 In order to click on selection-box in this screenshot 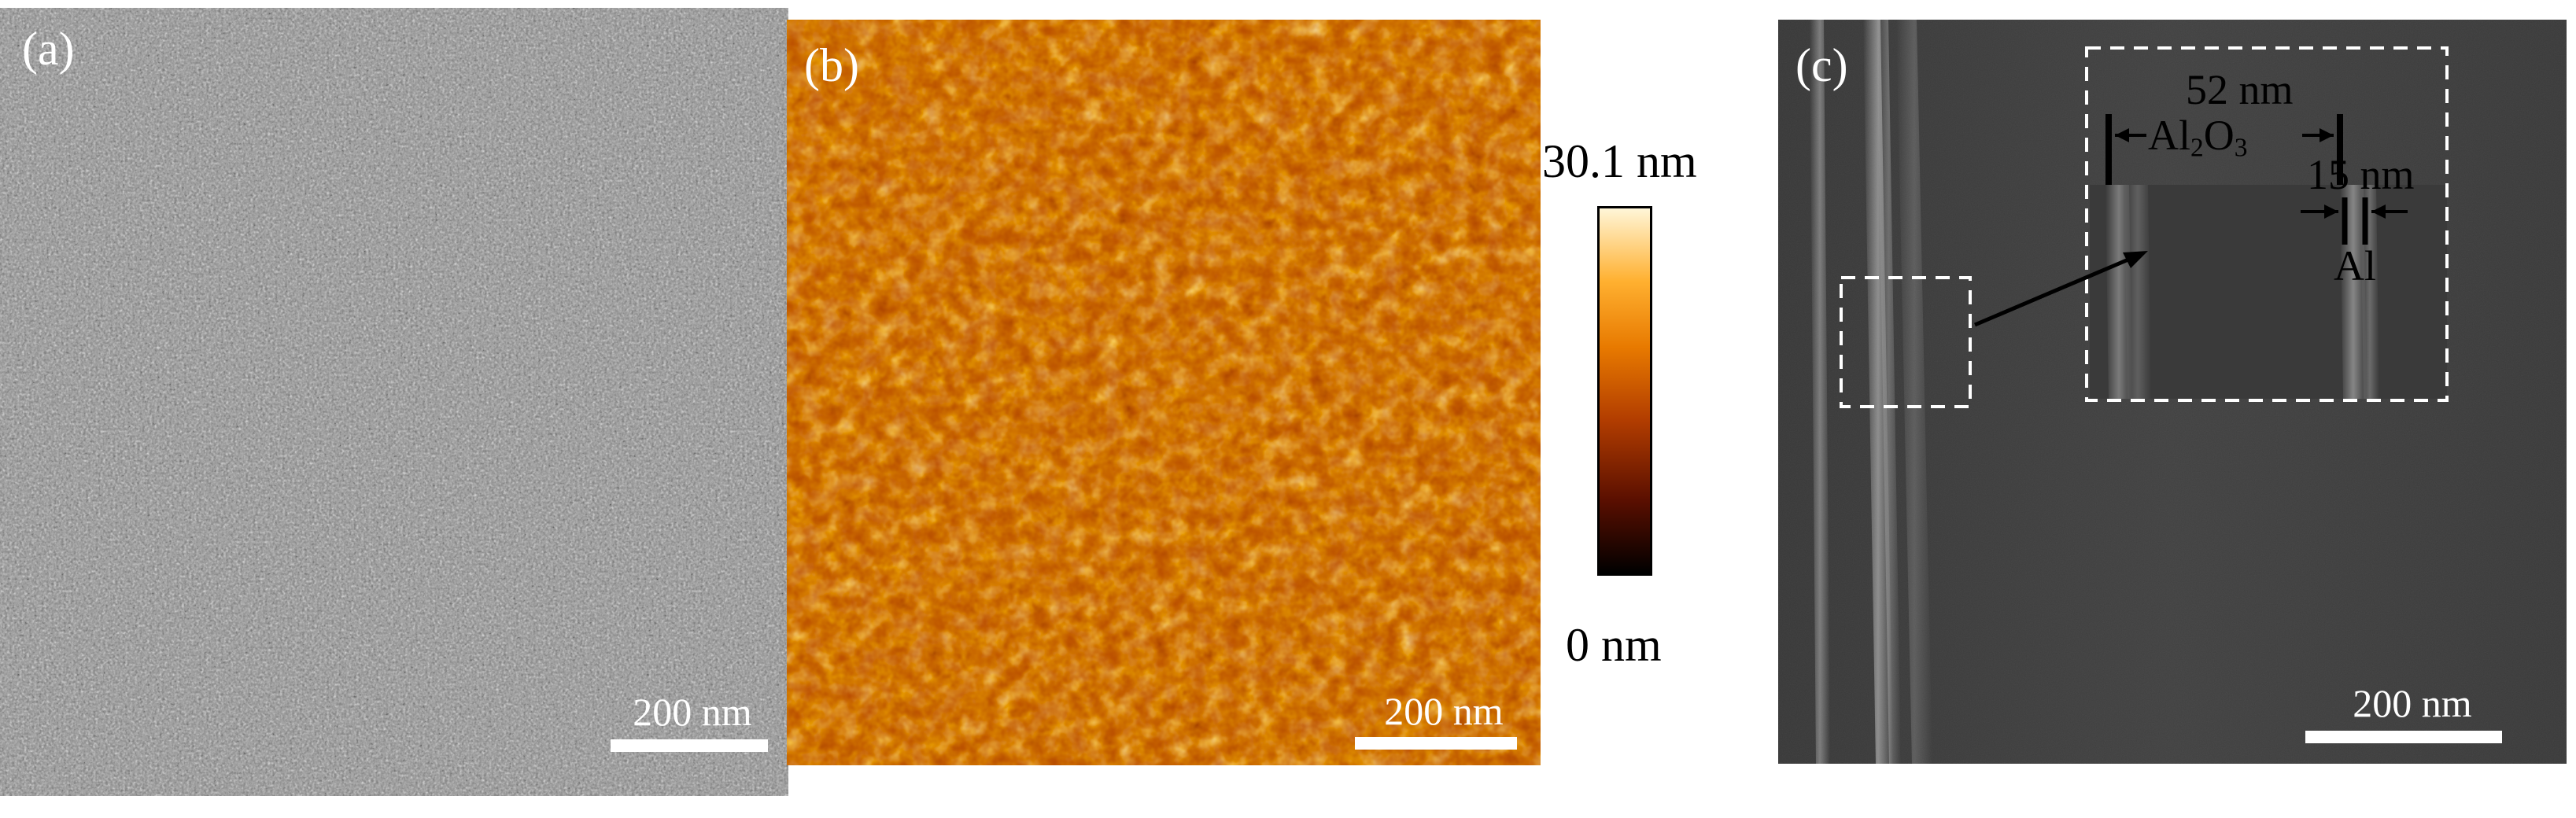, I will do `click(1906, 342)`.